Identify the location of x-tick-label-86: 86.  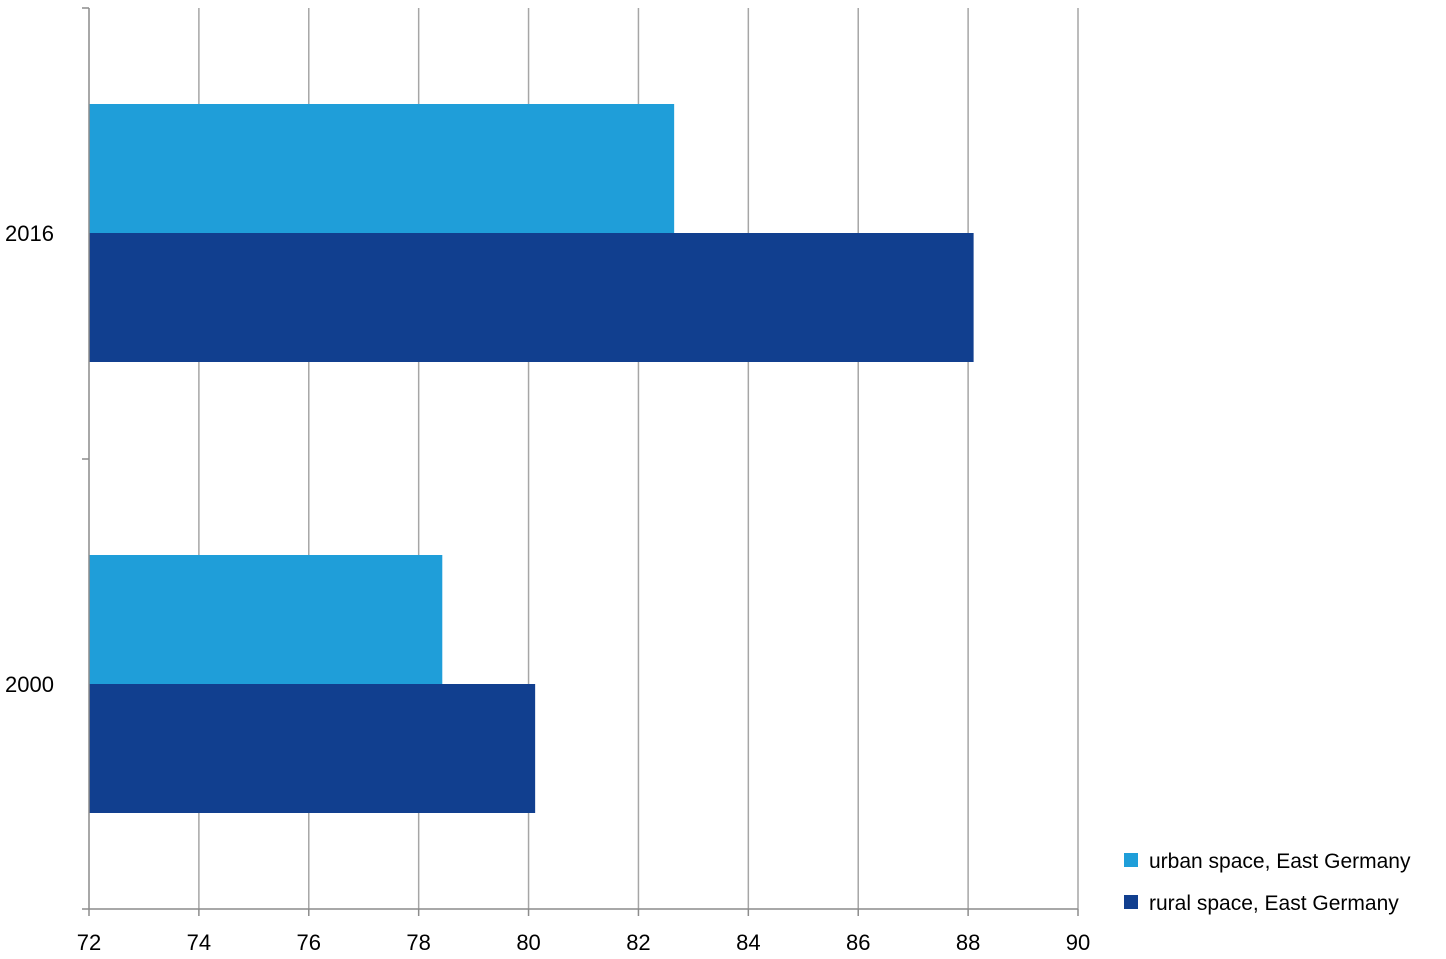
(858, 942).